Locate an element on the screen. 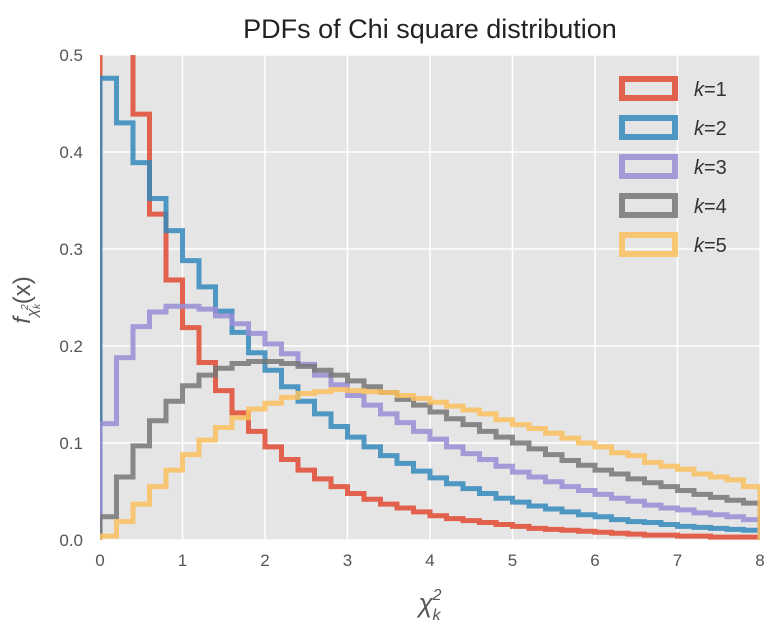 Image resolution: width=768 pixels, height=629 pixels. legend-swatch-k=3 is located at coordinates (648, 166).